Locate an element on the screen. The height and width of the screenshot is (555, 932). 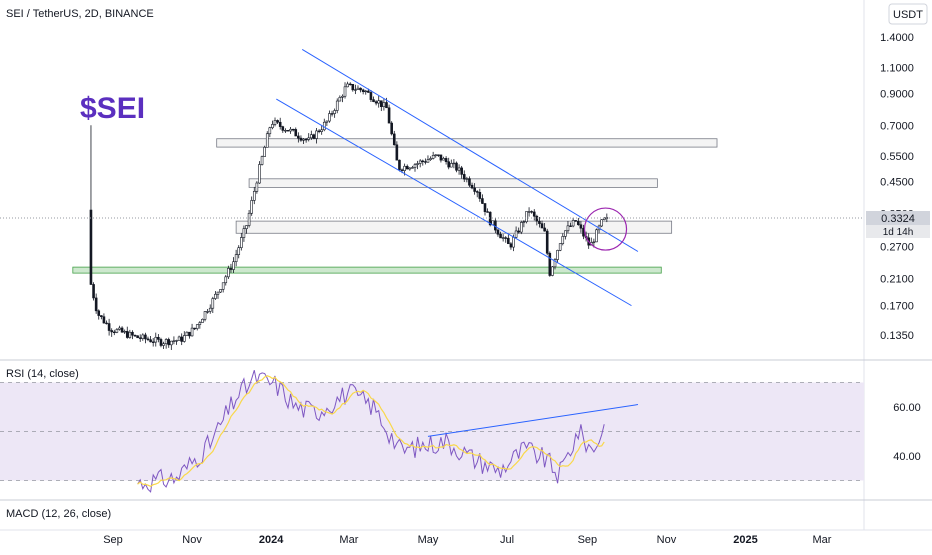
current-price-tag is located at coordinates (898, 218).